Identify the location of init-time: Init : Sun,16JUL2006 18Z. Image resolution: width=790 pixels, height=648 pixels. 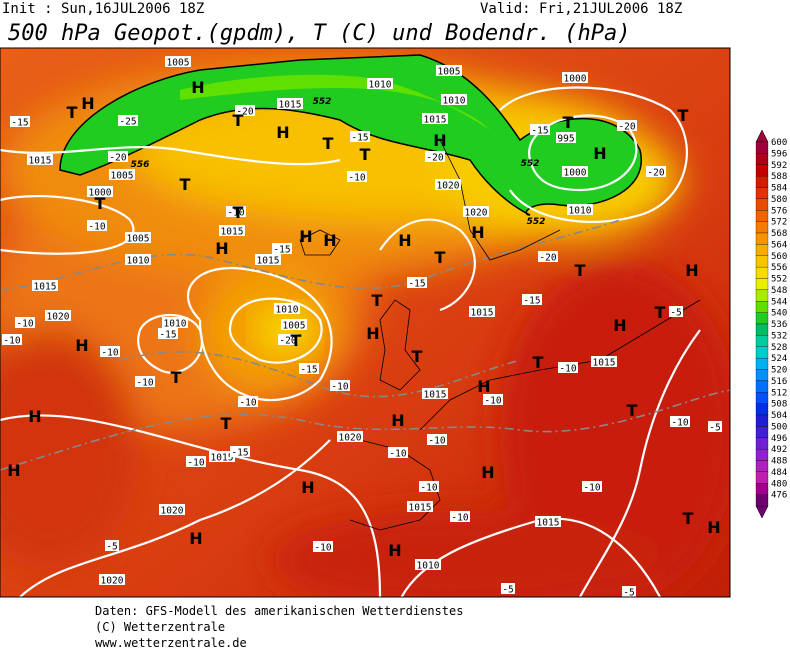
(103, 9).